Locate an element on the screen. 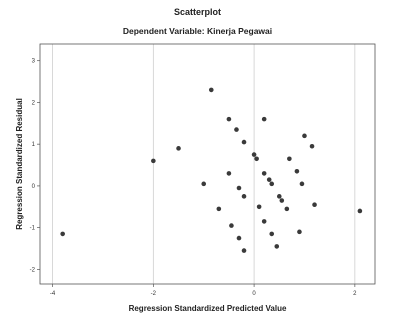 The width and height of the screenshot is (395, 322). y-tick-label: 1 is located at coordinates (34, 145).